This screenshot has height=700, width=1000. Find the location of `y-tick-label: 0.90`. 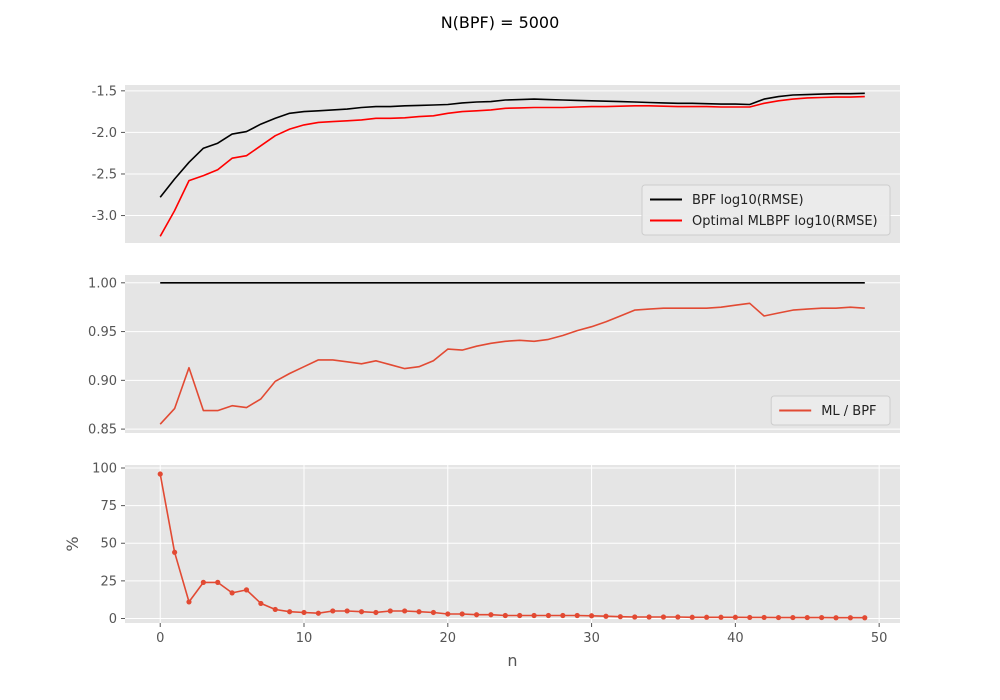

y-tick-label: 0.90 is located at coordinates (102, 381).